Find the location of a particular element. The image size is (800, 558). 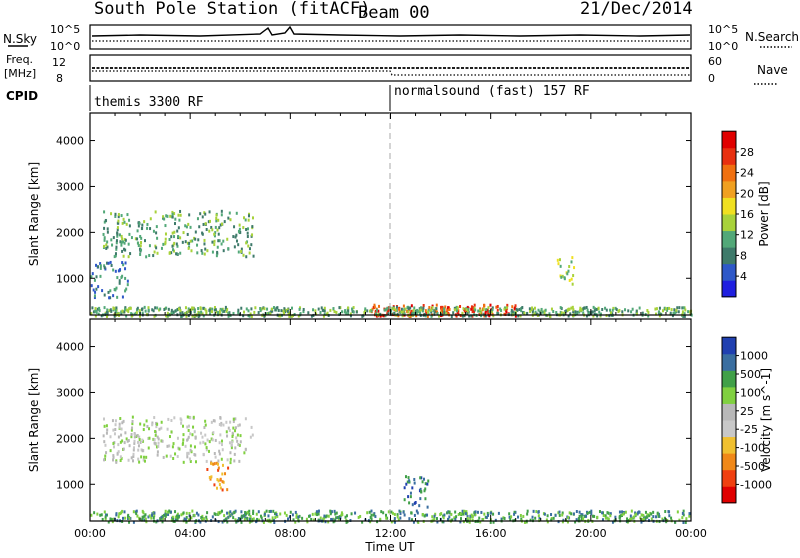

nave-tick-top: 60 is located at coordinates (715, 61).